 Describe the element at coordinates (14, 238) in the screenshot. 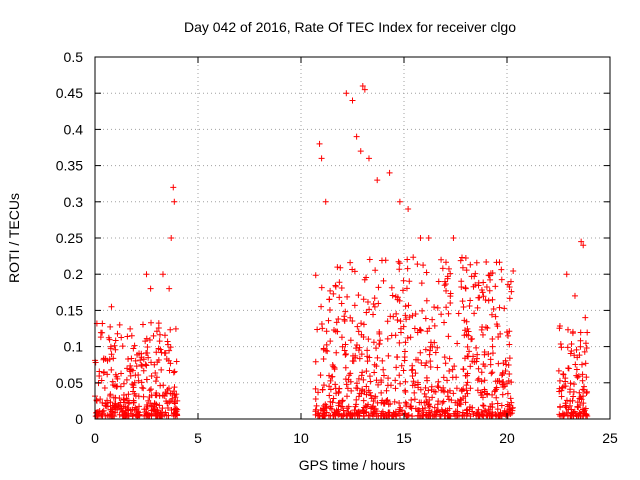

I see `y-axis-title: ROTI / TECUs` at that location.